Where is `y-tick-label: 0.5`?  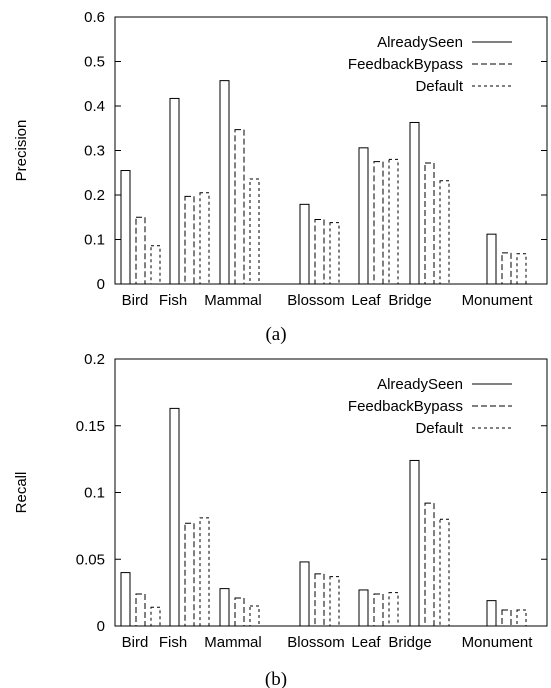
y-tick-label: 0.5 is located at coordinates (94, 62).